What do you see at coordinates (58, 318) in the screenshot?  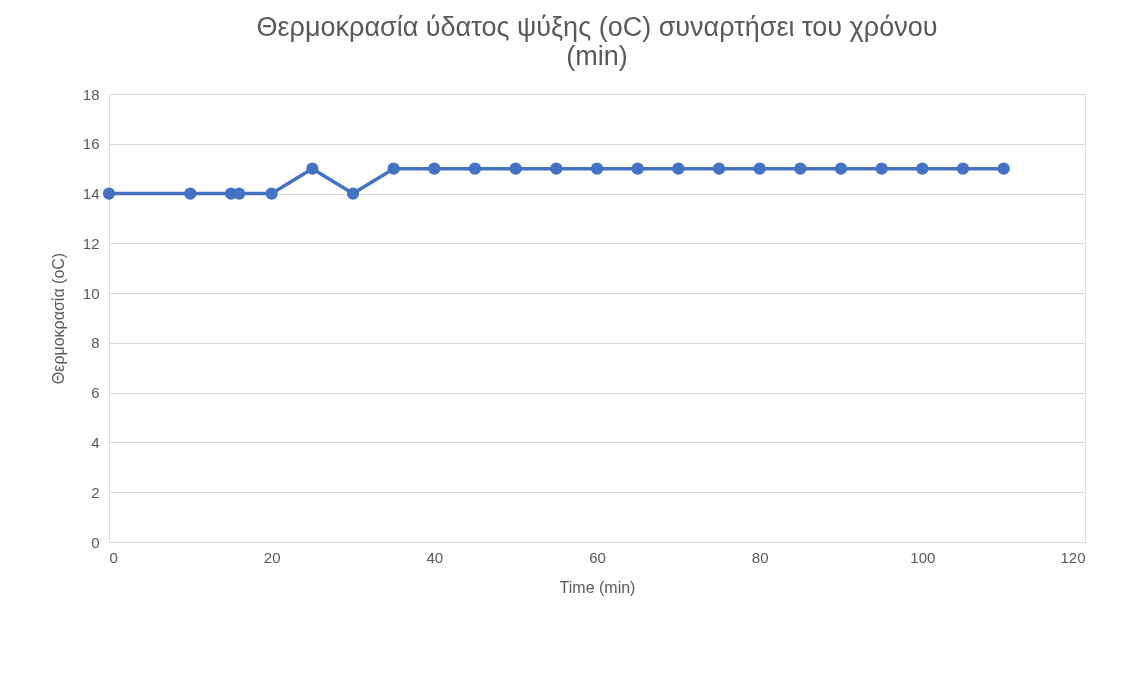 I see `y-axis-title: Θερμοκρασία (oC)` at bounding box center [58, 318].